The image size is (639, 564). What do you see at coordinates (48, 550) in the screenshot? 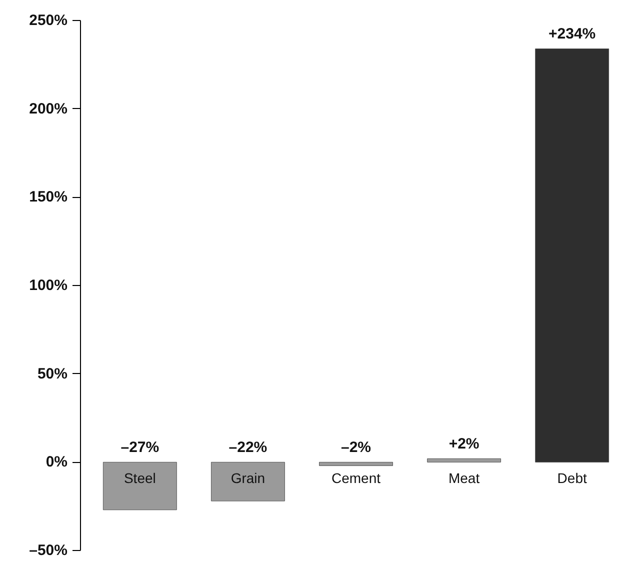
I see `y-tick-label: –50%` at bounding box center [48, 550].